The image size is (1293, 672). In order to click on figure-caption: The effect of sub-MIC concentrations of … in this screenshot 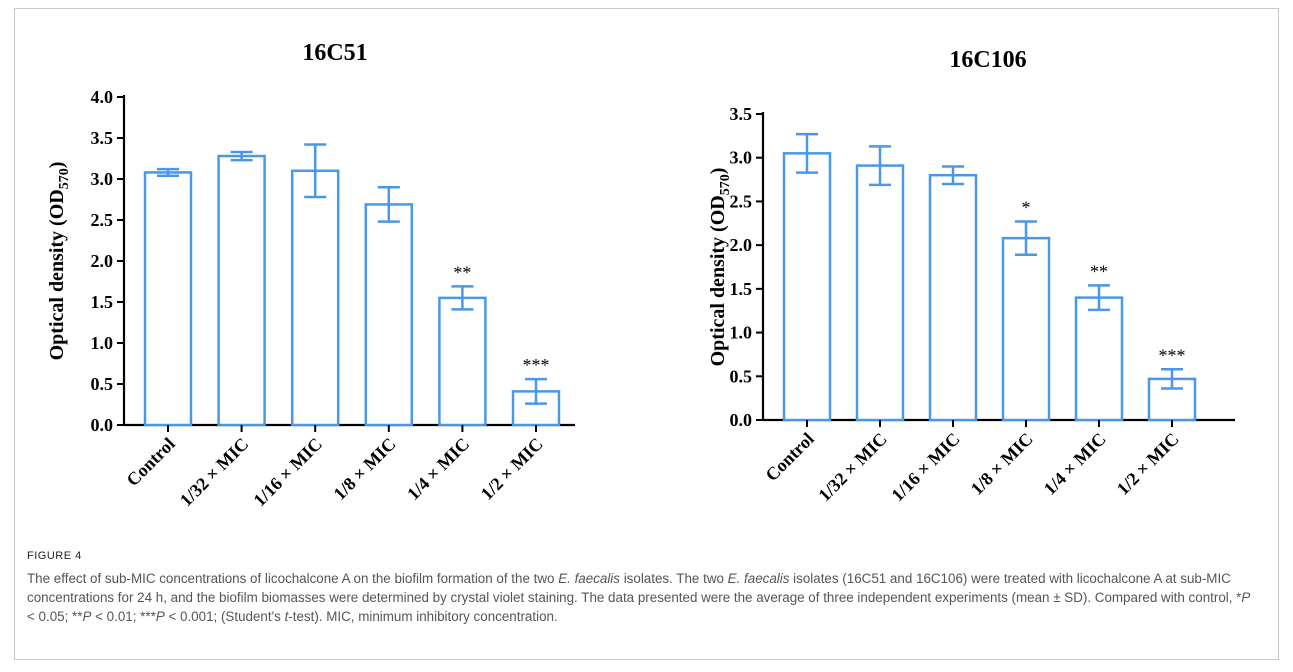, I will do `click(639, 597)`.